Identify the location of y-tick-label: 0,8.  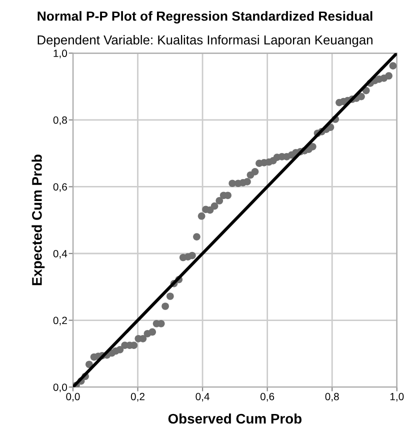
(60, 121).